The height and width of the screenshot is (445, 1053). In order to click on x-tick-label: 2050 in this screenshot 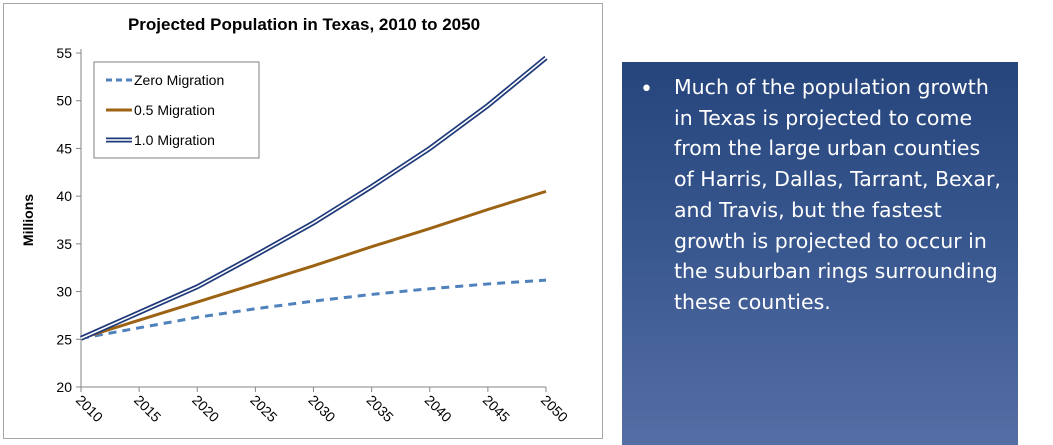, I will do `click(554, 408)`.